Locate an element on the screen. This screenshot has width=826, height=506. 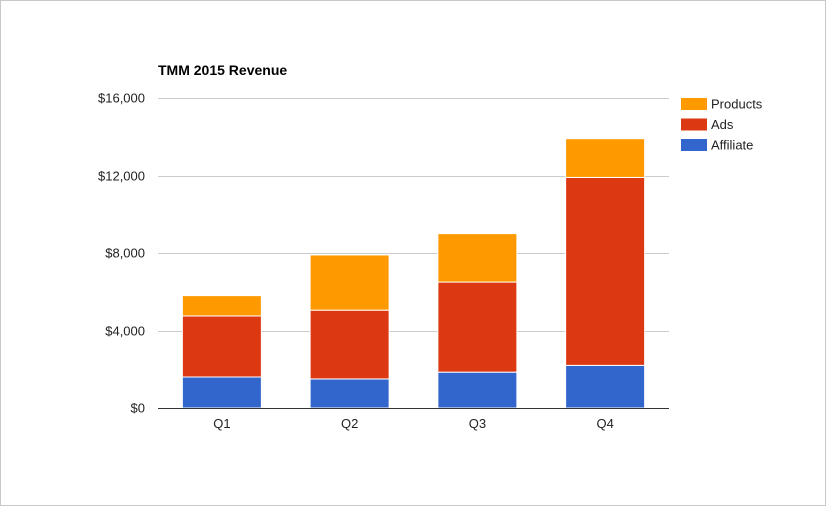
y-tick-label: $4,000 is located at coordinates (125, 331).